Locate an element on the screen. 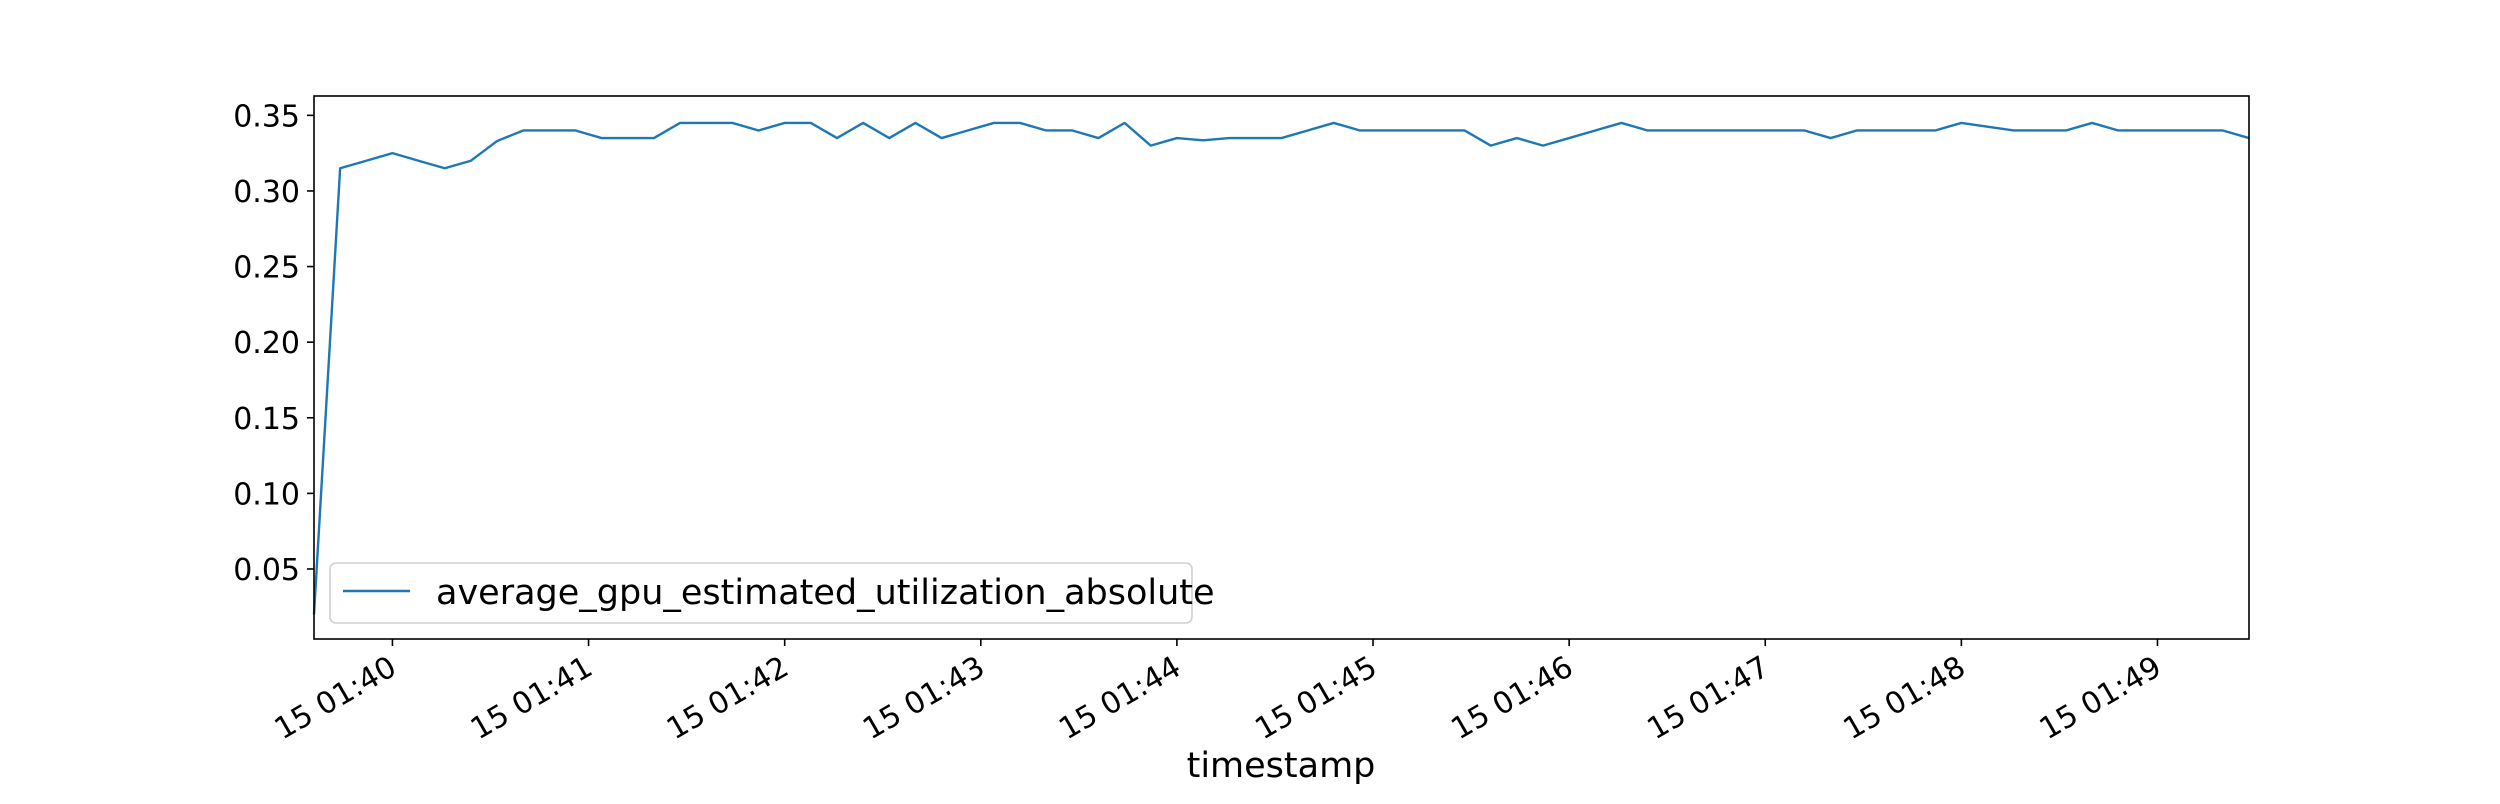 This screenshot has width=2500, height=804. x-tick-label: 15 01:44 is located at coordinates (1120, 698).